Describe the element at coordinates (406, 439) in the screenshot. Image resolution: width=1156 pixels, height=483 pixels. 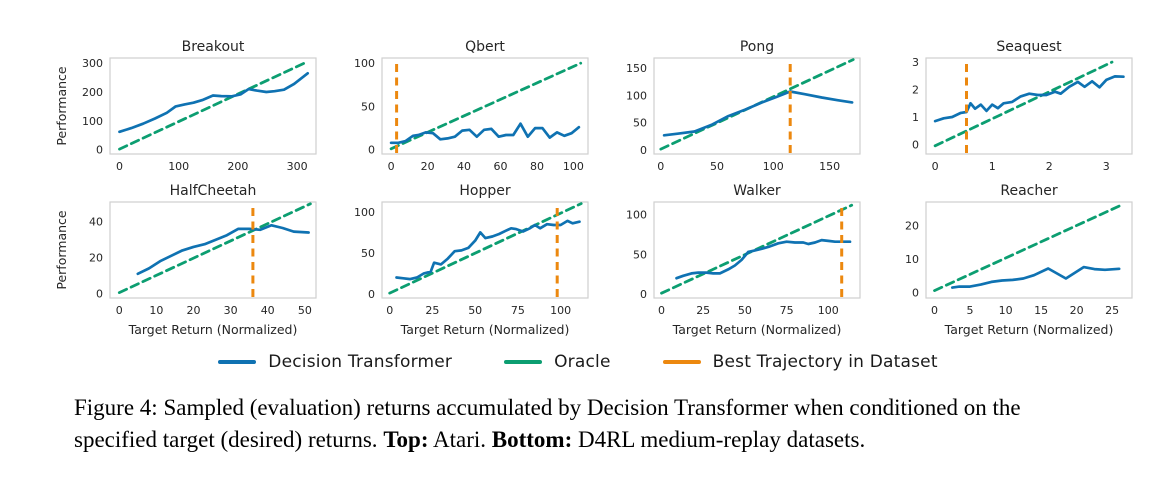
I see `caption-top-label: Top:` at that location.